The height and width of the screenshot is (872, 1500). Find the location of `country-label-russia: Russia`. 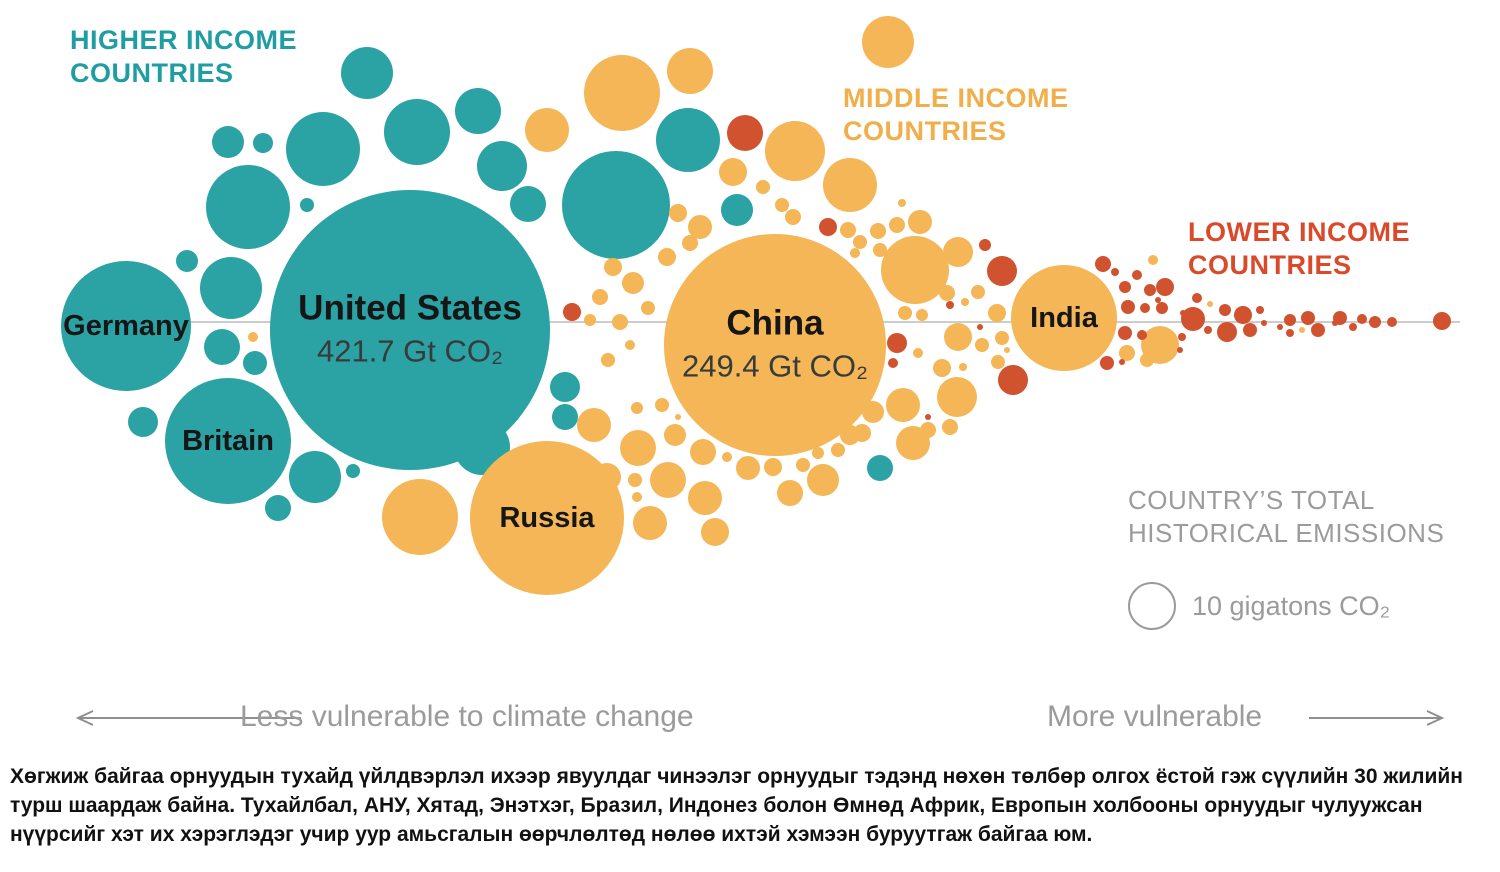

country-label-russia: Russia is located at coordinates (547, 517).